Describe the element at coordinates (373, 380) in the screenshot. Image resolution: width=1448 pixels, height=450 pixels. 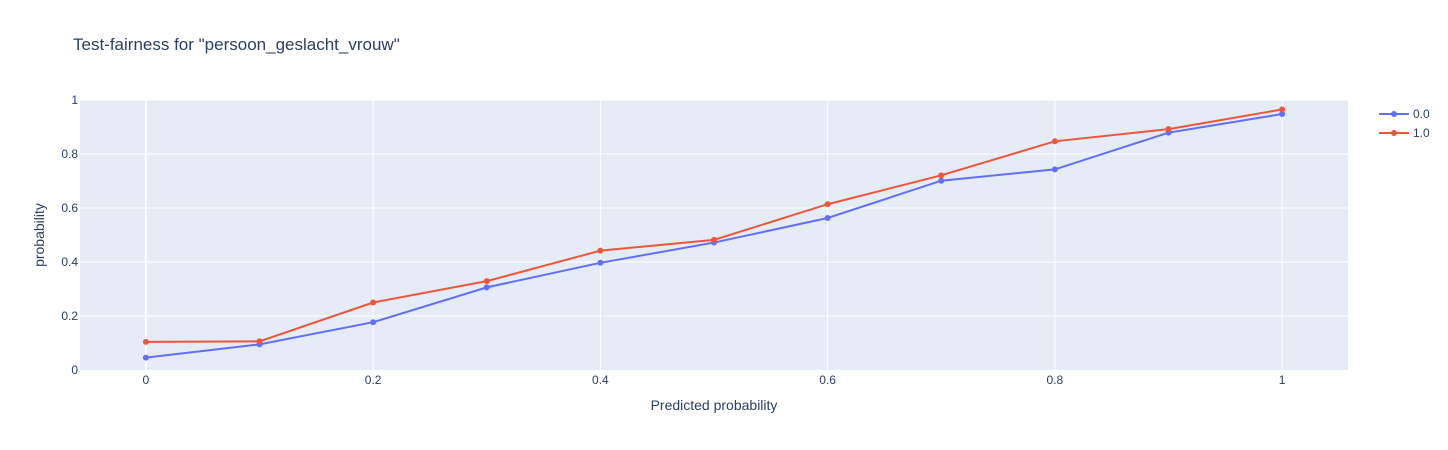
I see `x-tick-label: 0.2` at that location.